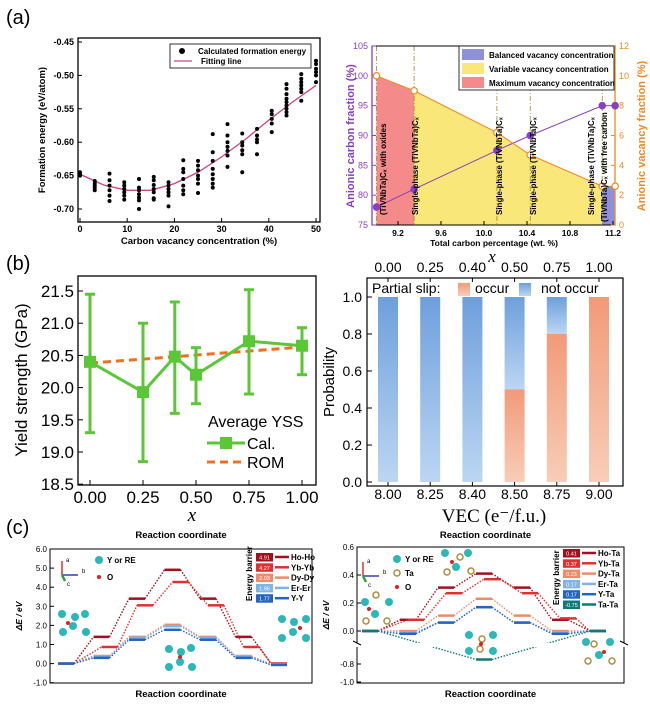  I want to click on y-axis-label: Probability, so click(329, 381).